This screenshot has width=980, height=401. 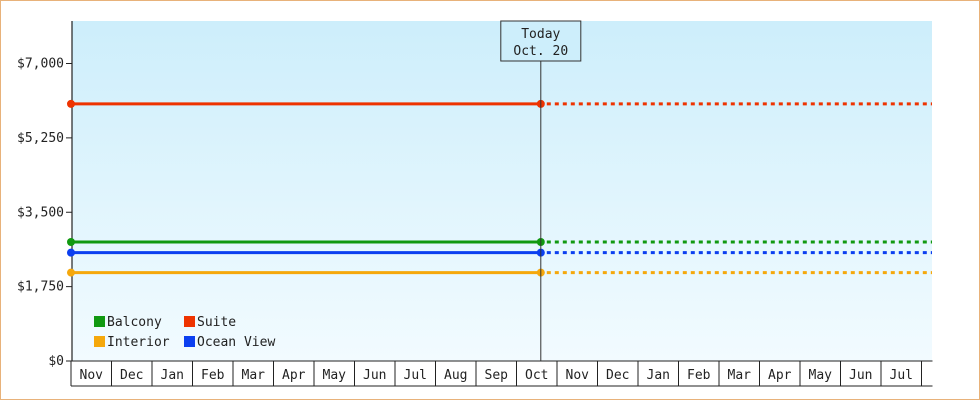 What do you see at coordinates (184, 332) in the screenshot?
I see `legend: Balcony Suite Interior Ocean View` at bounding box center [184, 332].